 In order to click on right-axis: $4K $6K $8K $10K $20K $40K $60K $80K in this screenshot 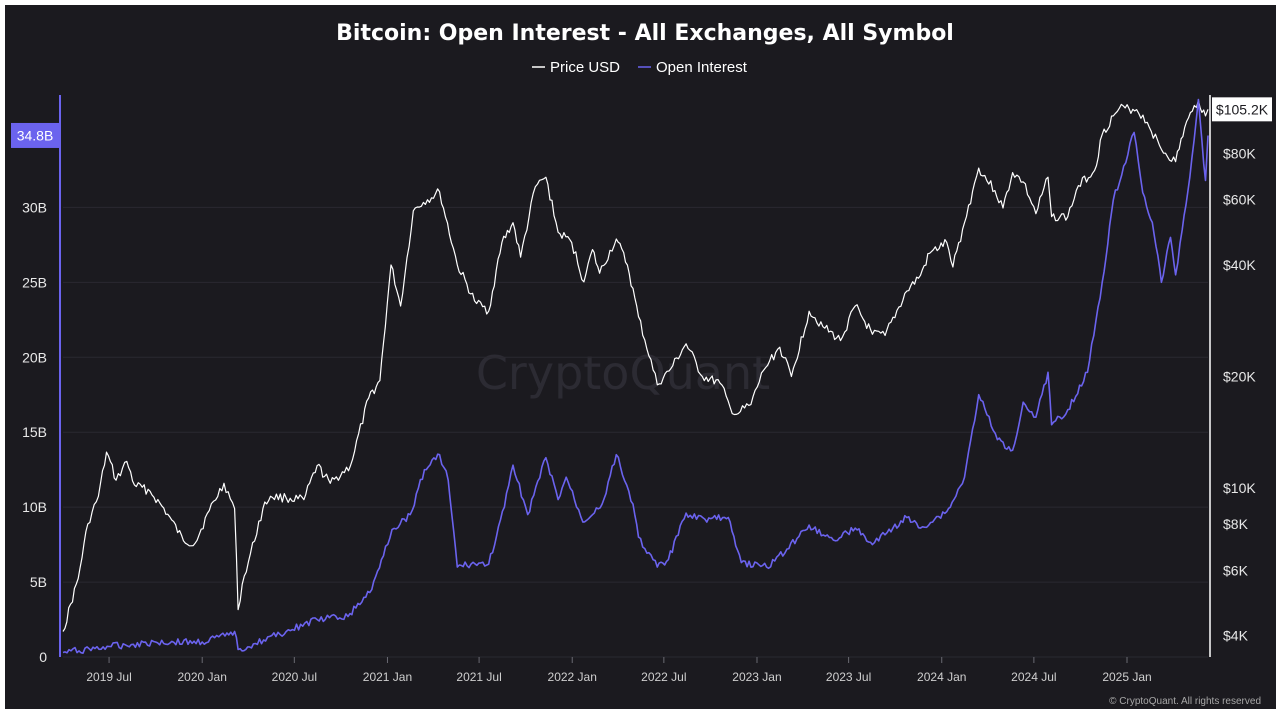, I will do `click(1239, 394)`.